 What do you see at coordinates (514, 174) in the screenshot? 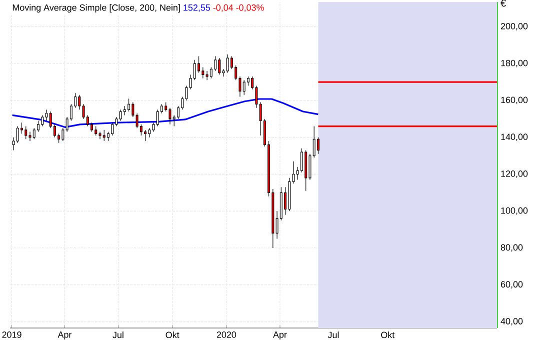
I see `y-tick-label: 120,00` at bounding box center [514, 174].